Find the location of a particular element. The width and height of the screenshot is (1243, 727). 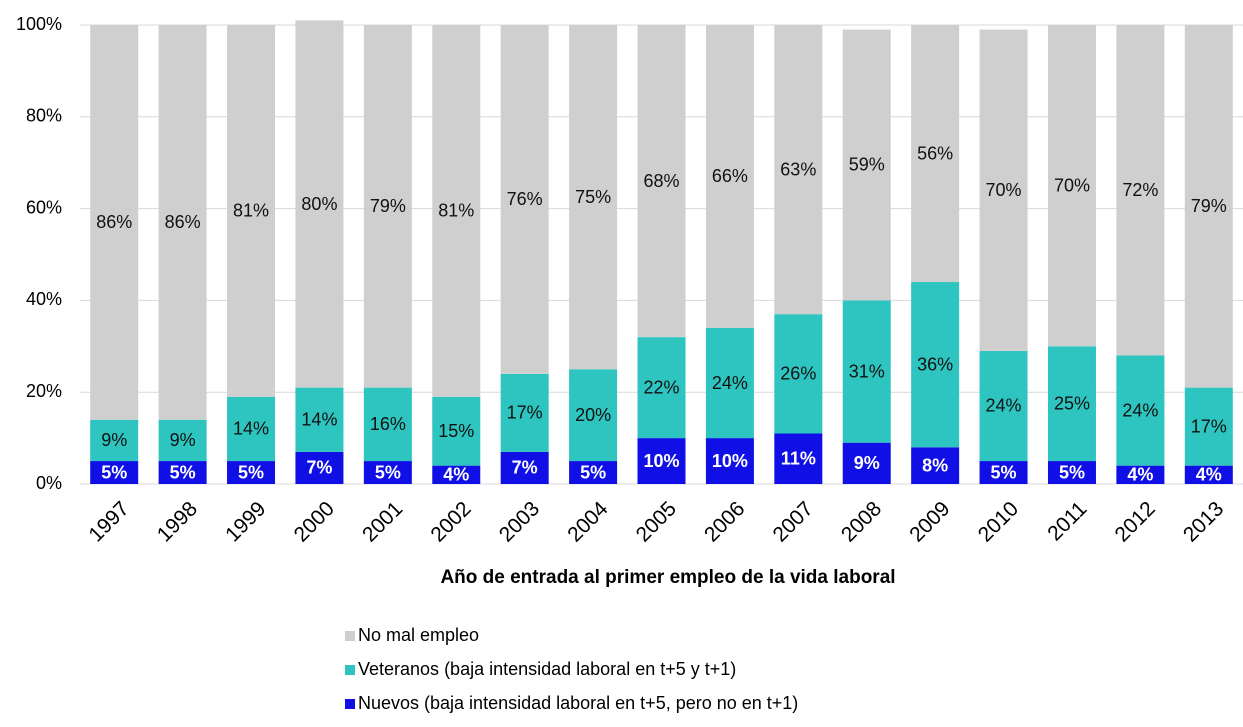

y-tick-label: 80% is located at coordinates (44, 116).